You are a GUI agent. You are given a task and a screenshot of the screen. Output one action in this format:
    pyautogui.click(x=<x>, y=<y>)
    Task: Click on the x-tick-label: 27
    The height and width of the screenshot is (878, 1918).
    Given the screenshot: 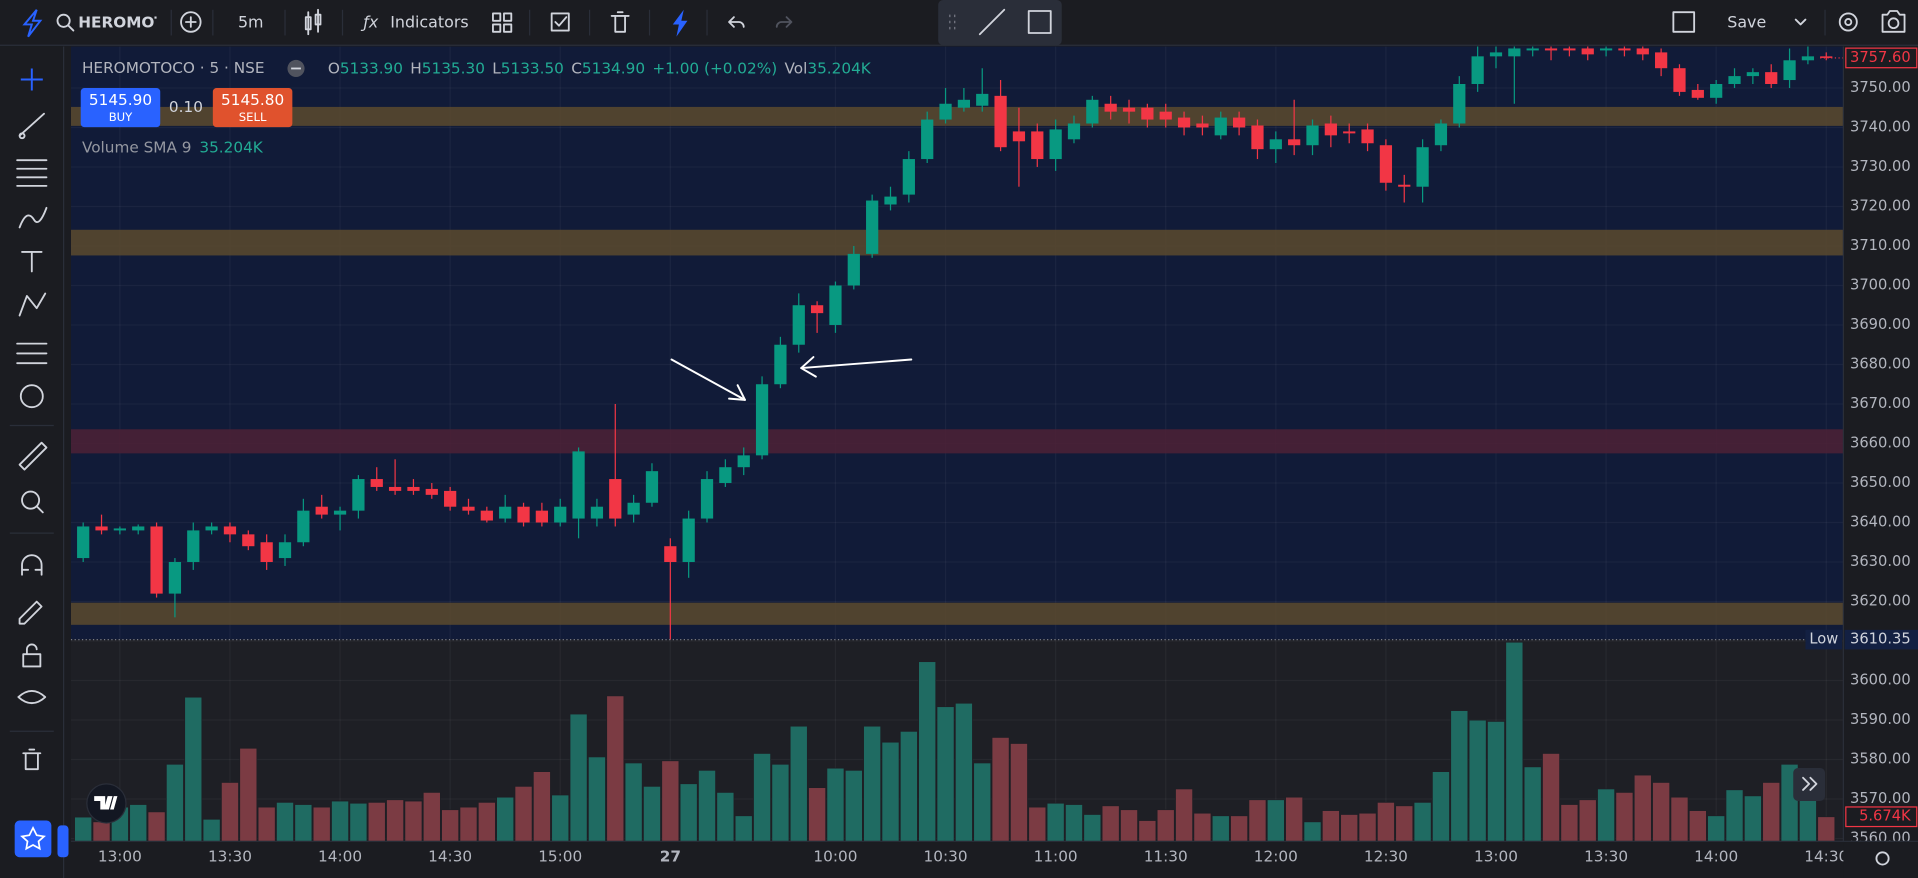 What is the action you would take?
    pyautogui.click(x=670, y=857)
    